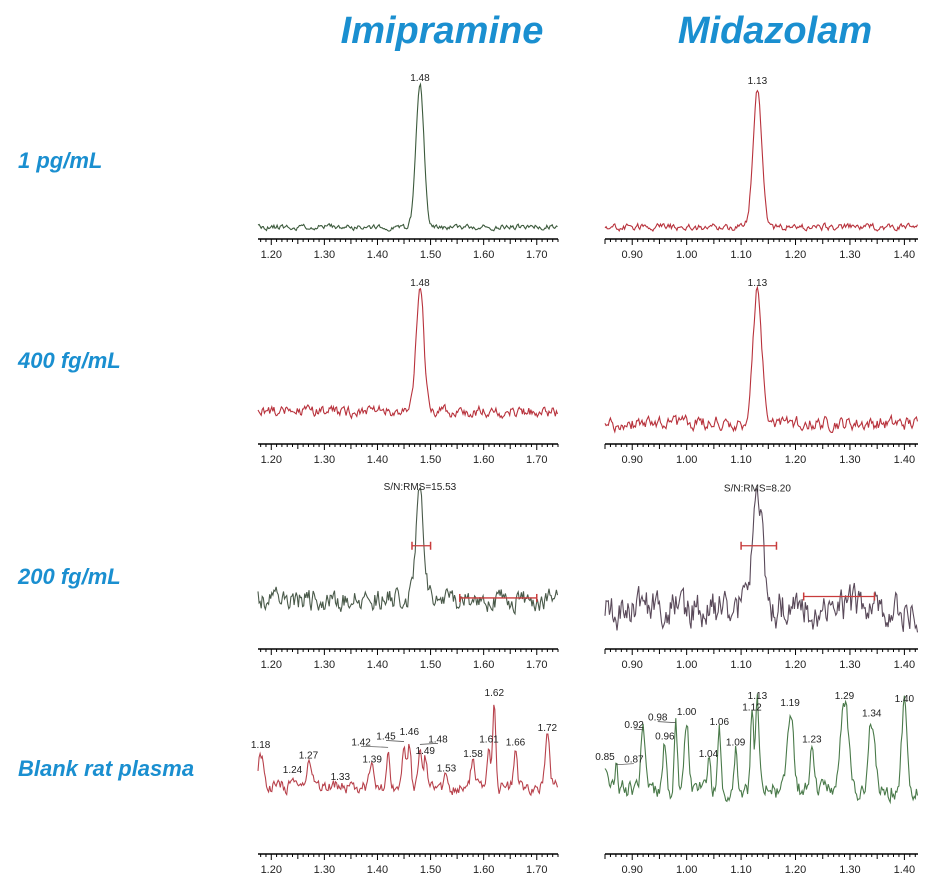 Image resolution: width=944 pixels, height=890 pixels. Describe the element at coordinates (426, 751) in the screenshot. I see `peak-label: 1.49` at that location.